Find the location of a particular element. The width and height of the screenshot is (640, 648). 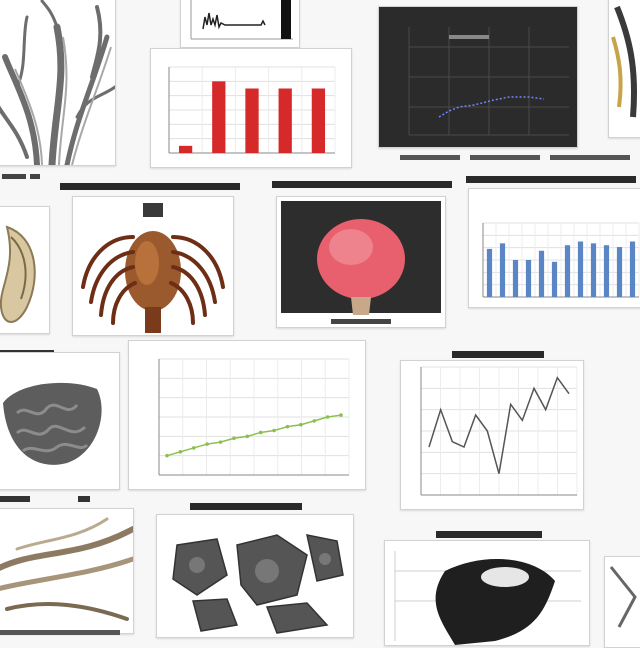

pink-organ-illustration is located at coordinates (361, 262).